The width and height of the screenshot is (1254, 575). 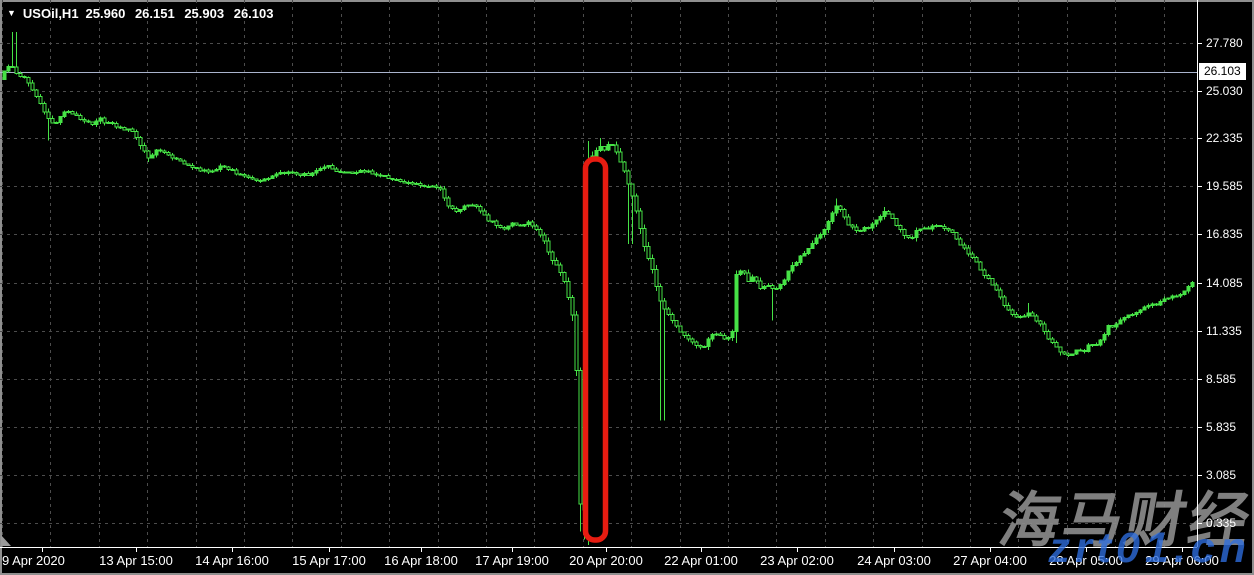 What do you see at coordinates (1224, 282) in the screenshot?
I see `price-label: 14.085` at bounding box center [1224, 282].